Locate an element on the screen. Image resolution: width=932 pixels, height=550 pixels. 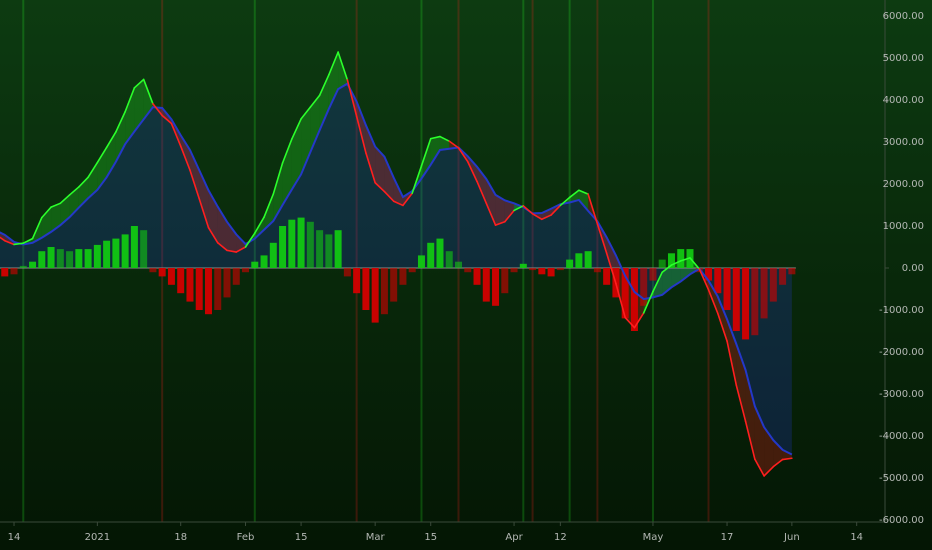
x-tick-label: Apr is located at coordinates (514, 537).